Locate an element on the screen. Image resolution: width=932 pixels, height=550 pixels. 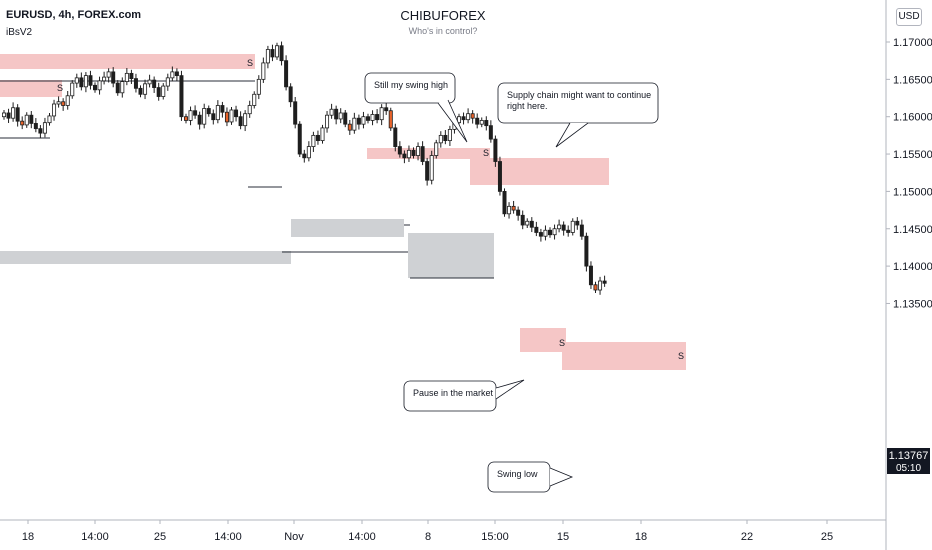
chart-subtitle: Who's in control? is located at coordinates (443, 31).